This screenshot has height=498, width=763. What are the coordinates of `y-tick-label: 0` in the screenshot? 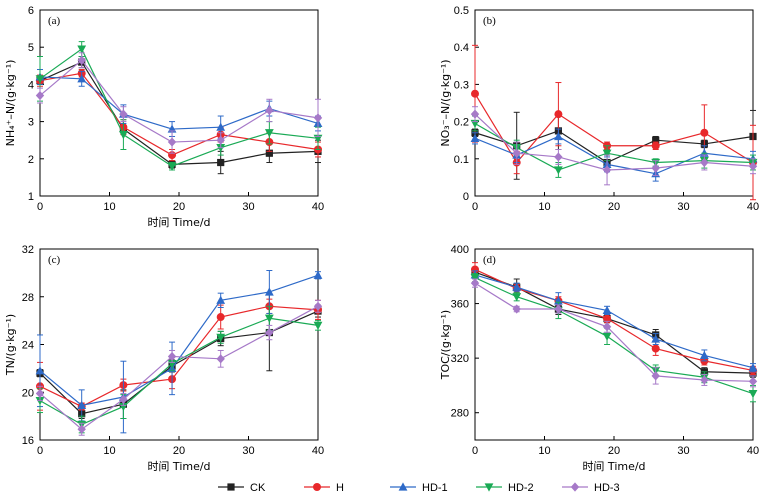 It's located at (466, 197).